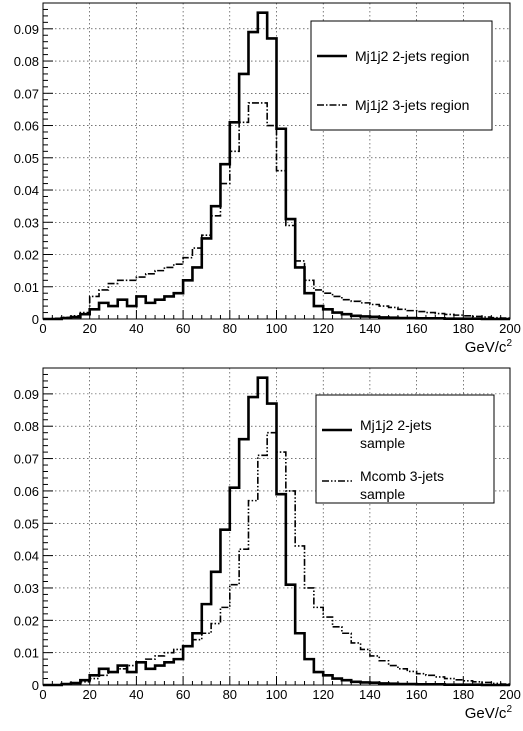 Image resolution: width=523 pixels, height=731 pixels. What do you see at coordinates (412, 105) in the screenshot?
I see `legend-label-2: Mj1j2 3-jets region` at bounding box center [412, 105].